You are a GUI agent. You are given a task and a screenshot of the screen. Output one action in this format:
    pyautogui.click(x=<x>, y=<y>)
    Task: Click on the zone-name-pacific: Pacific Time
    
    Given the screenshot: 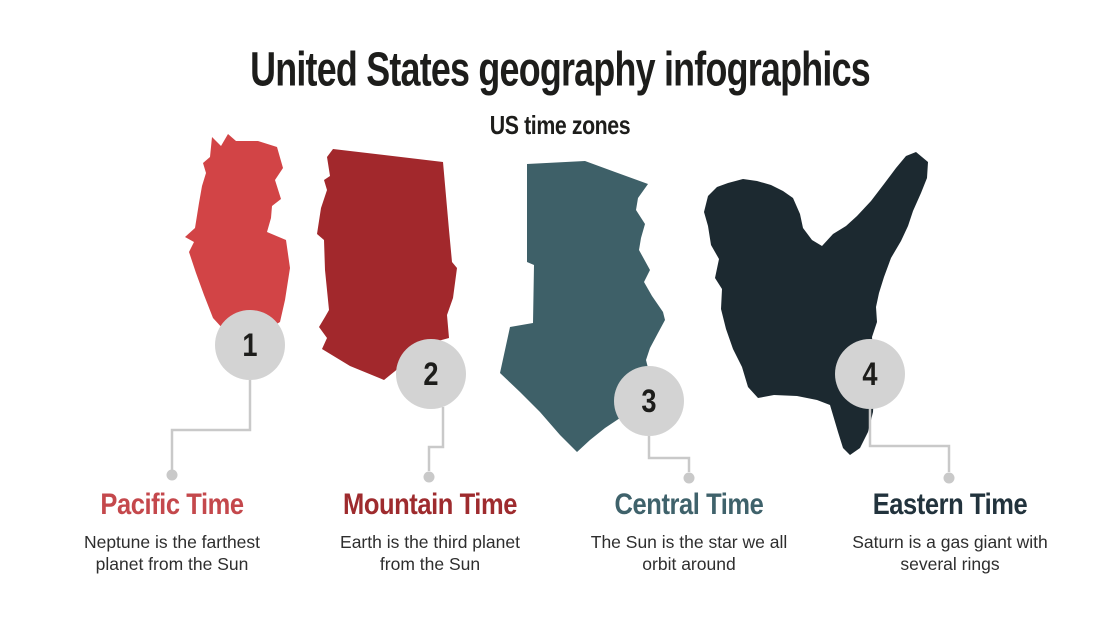 What is the action you would take?
    pyautogui.click(x=172, y=504)
    